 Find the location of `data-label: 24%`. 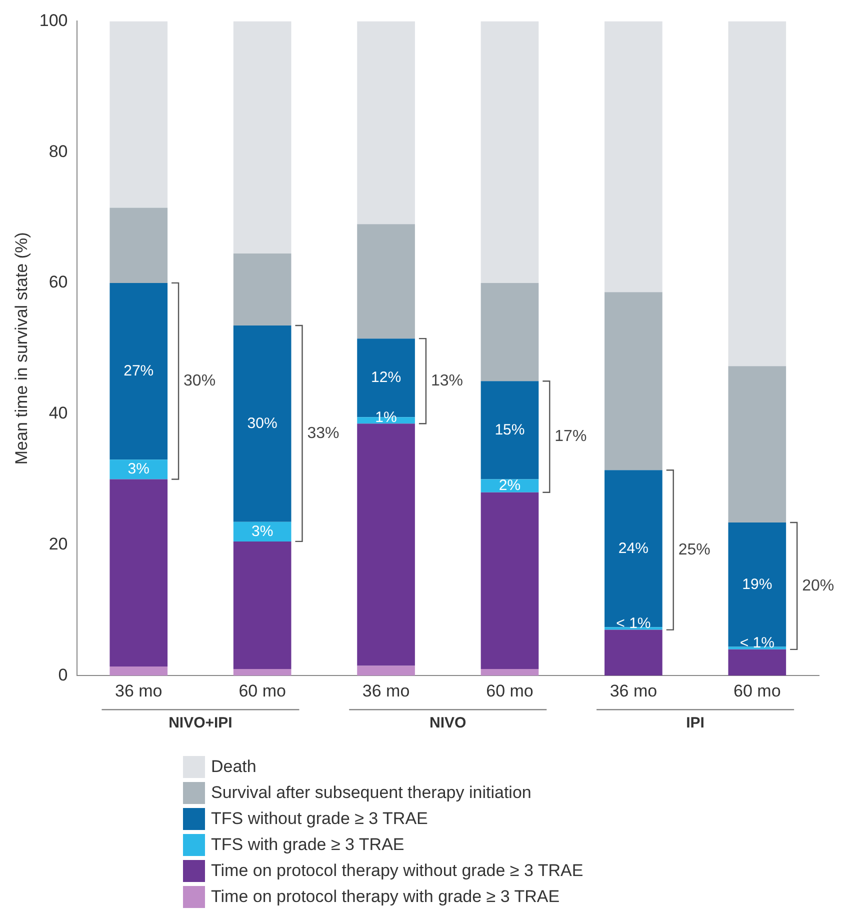

data-label: 24% is located at coordinates (633, 548).